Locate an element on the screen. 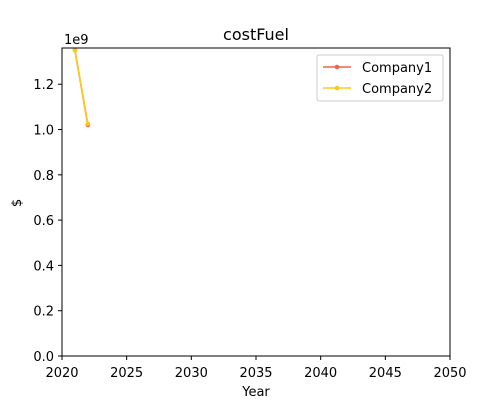 The height and width of the screenshot is (400, 500). y-tick-label: 0.0 is located at coordinates (43, 357).